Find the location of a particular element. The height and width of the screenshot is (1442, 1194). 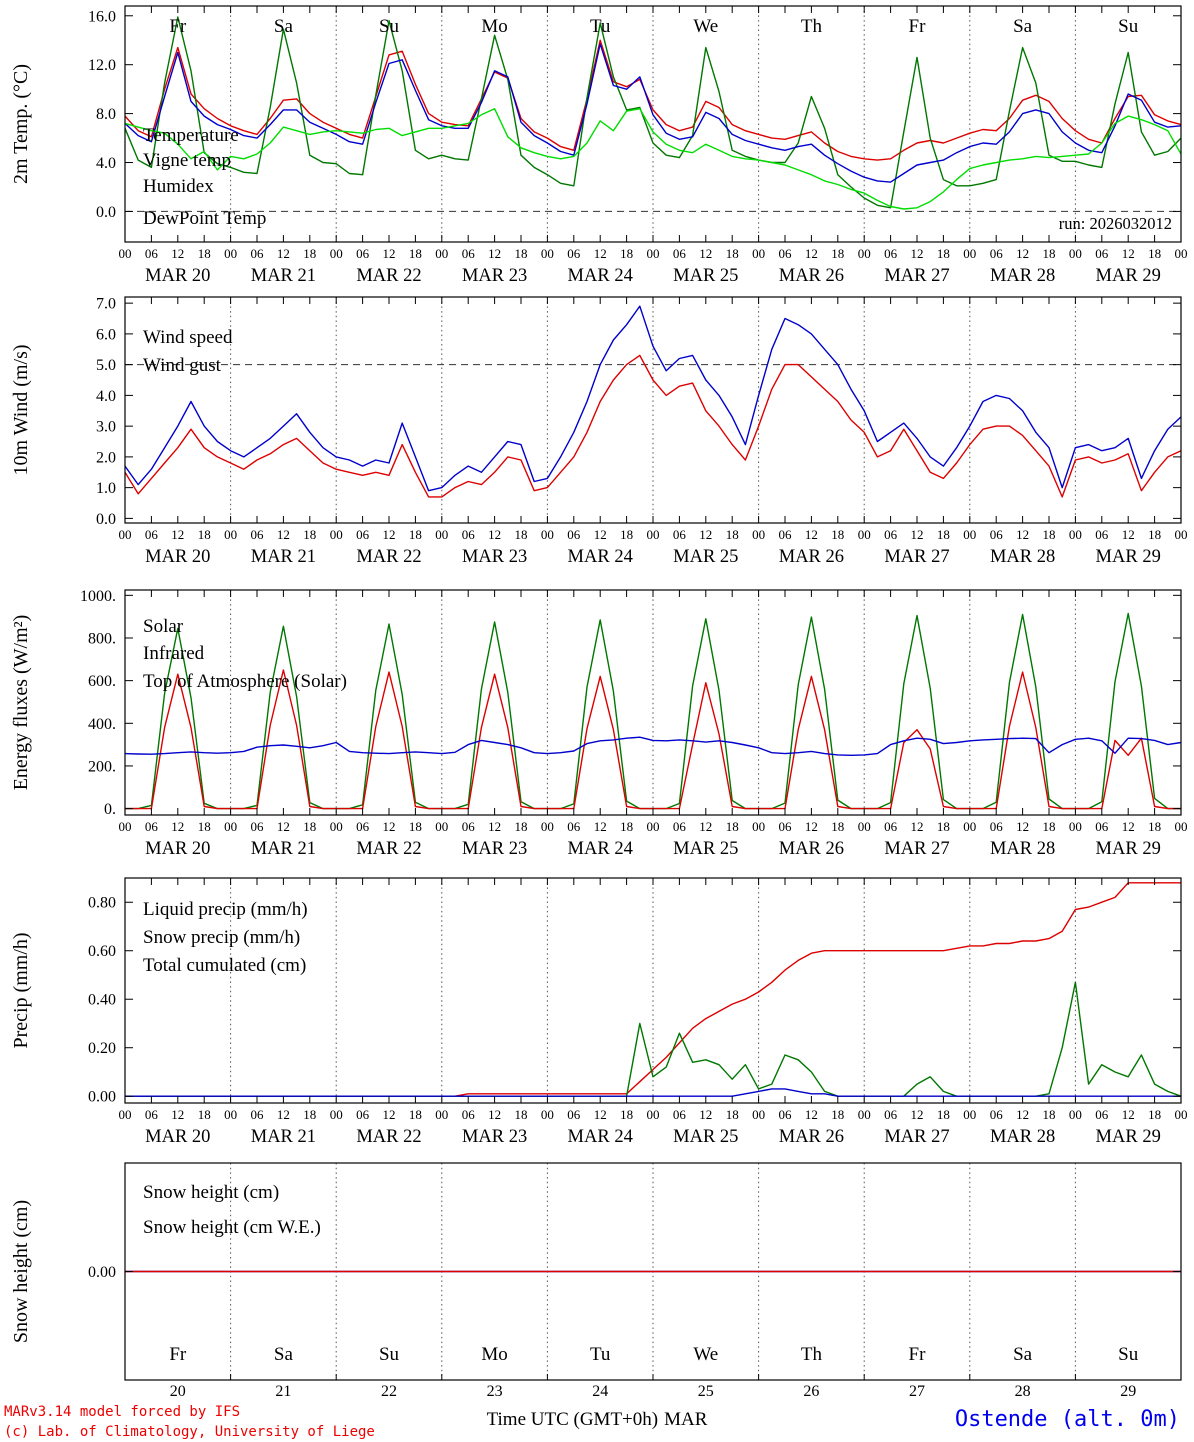

run-info: run: 2026032012 is located at coordinates (1115, 223).